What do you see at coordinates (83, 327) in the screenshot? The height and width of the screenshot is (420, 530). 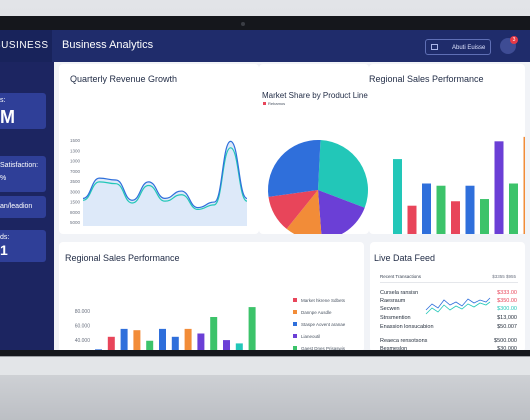 I see `y-tick-label: 60.000` at bounding box center [83, 327].